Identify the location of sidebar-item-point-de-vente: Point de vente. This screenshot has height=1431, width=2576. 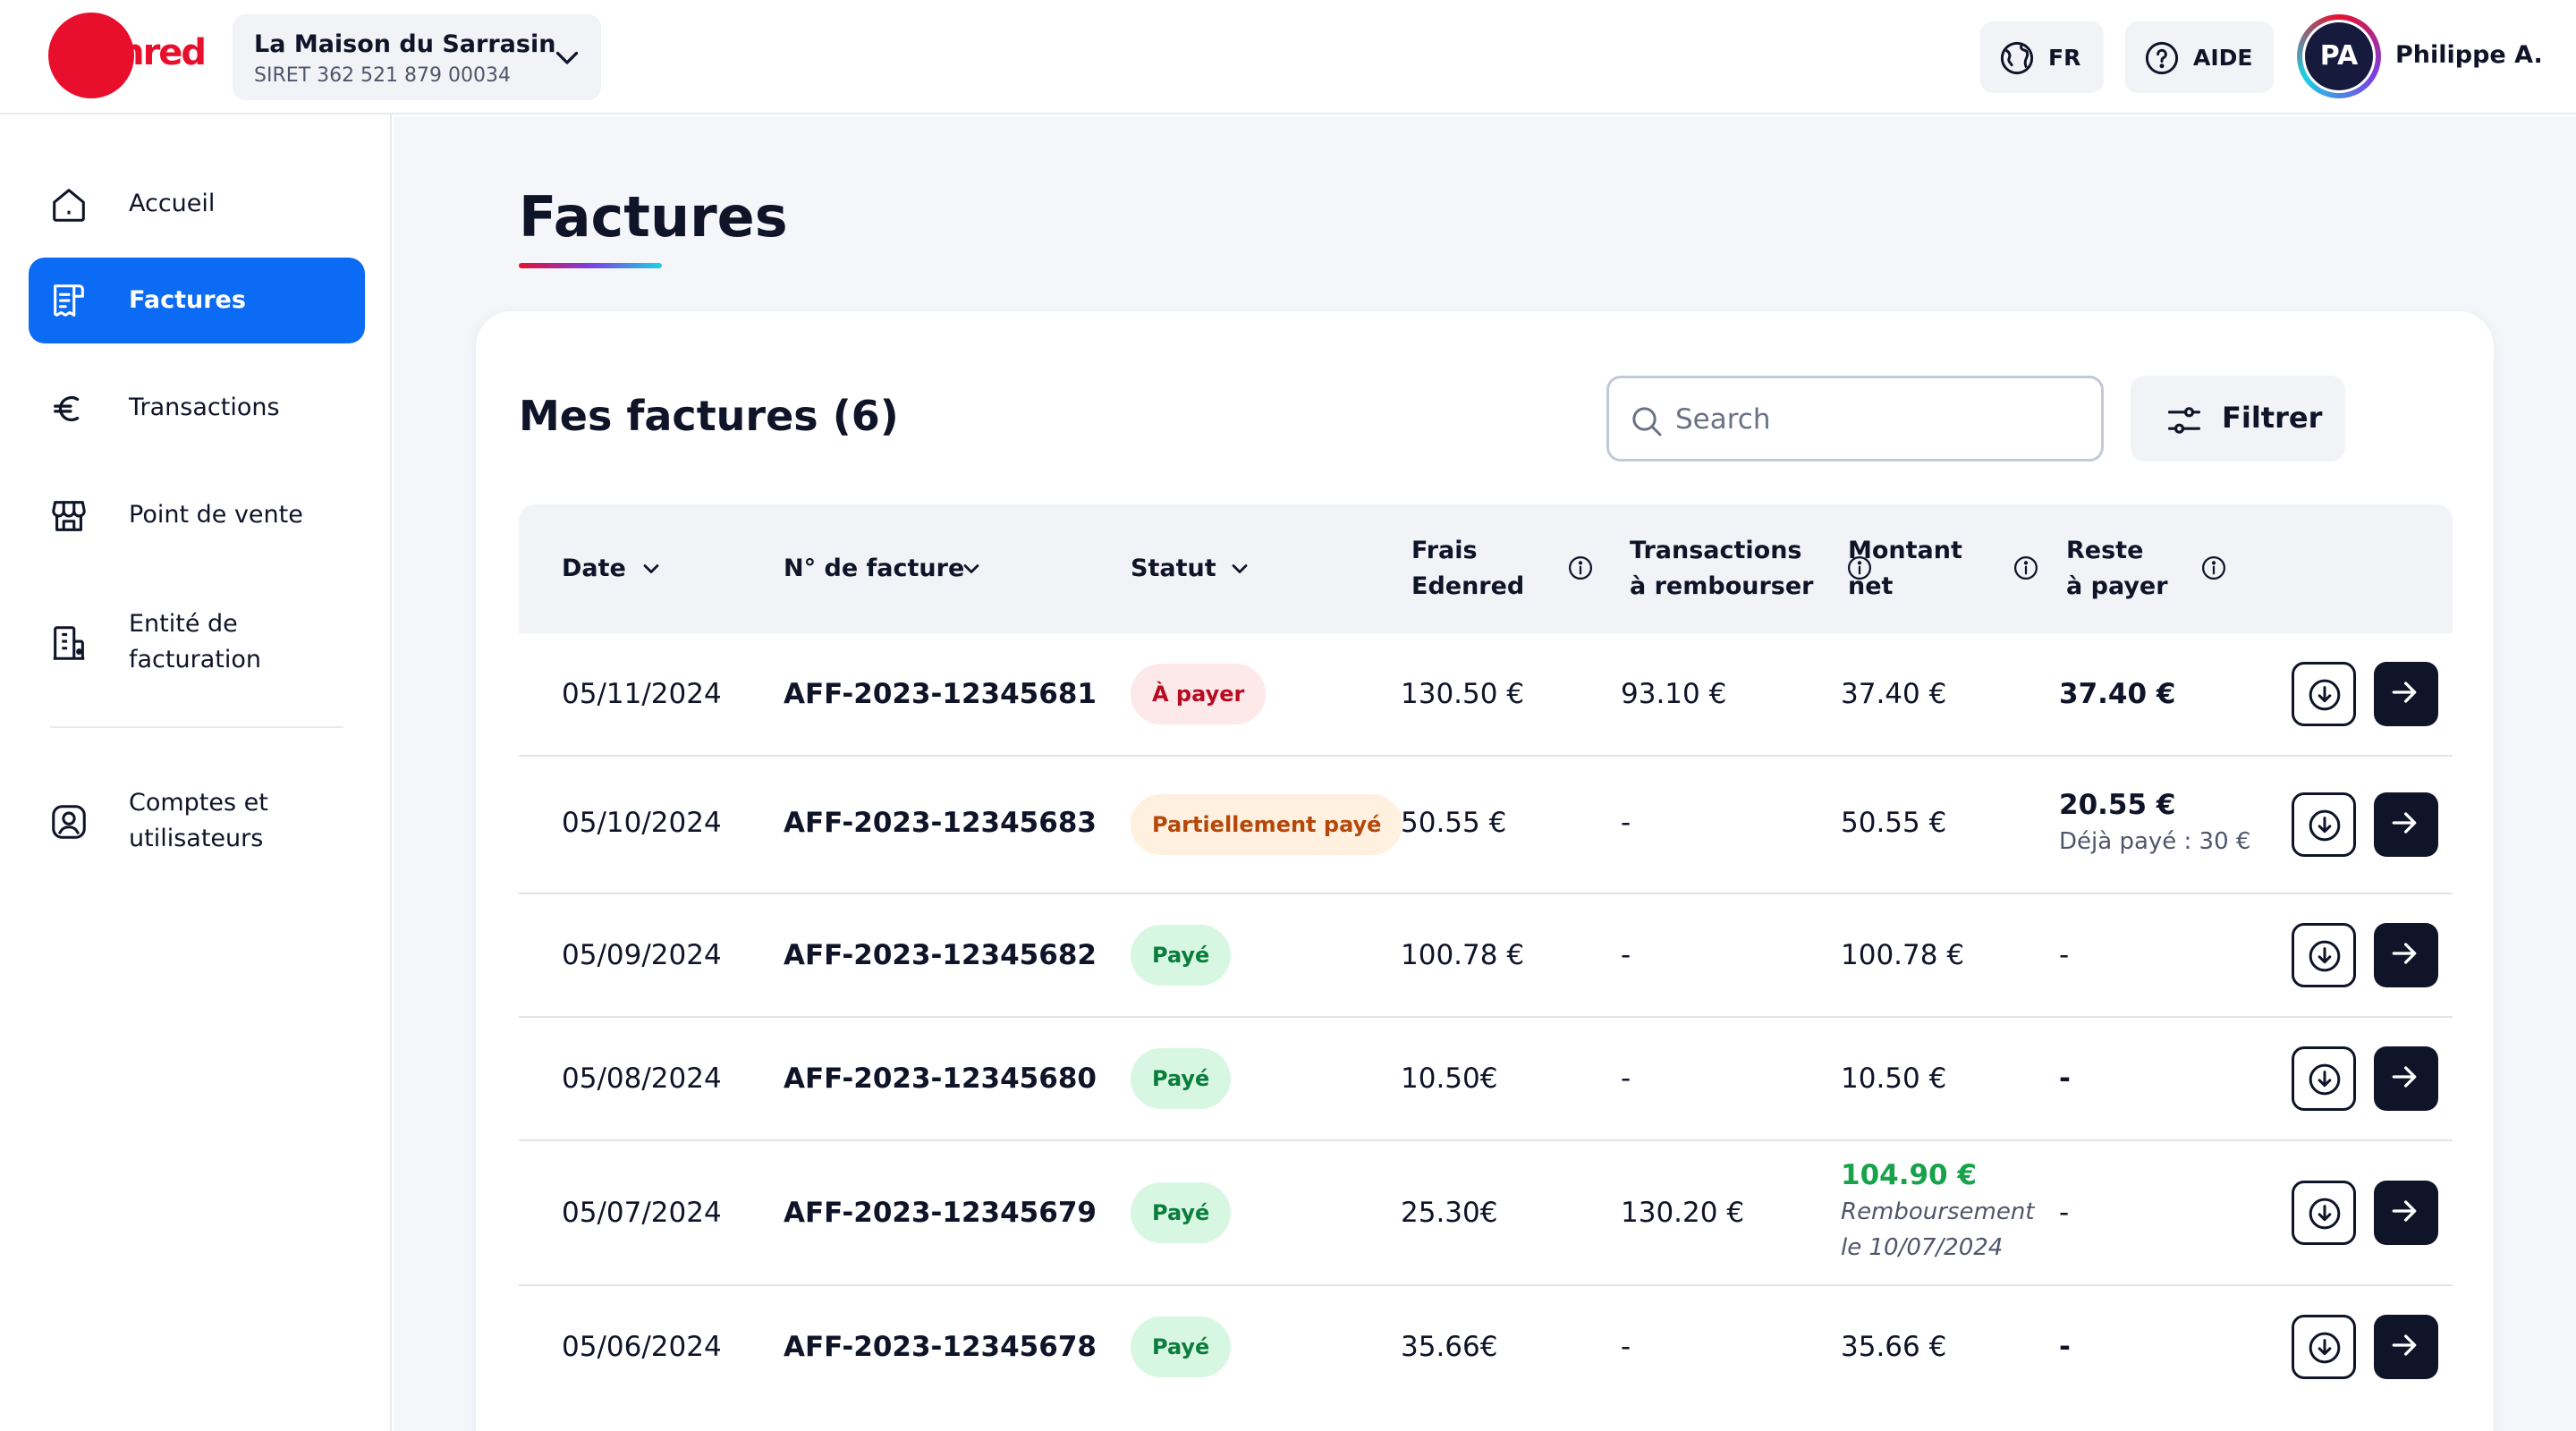
(197, 515).